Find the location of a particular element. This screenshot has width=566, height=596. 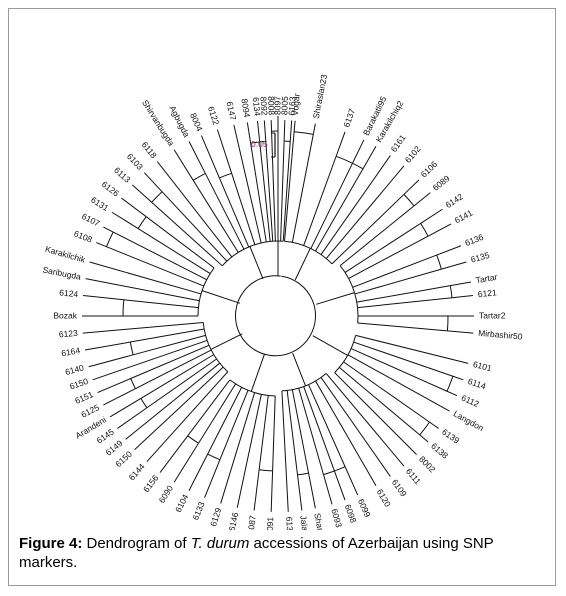

leaf-label: 6150 is located at coordinates (78, 384).